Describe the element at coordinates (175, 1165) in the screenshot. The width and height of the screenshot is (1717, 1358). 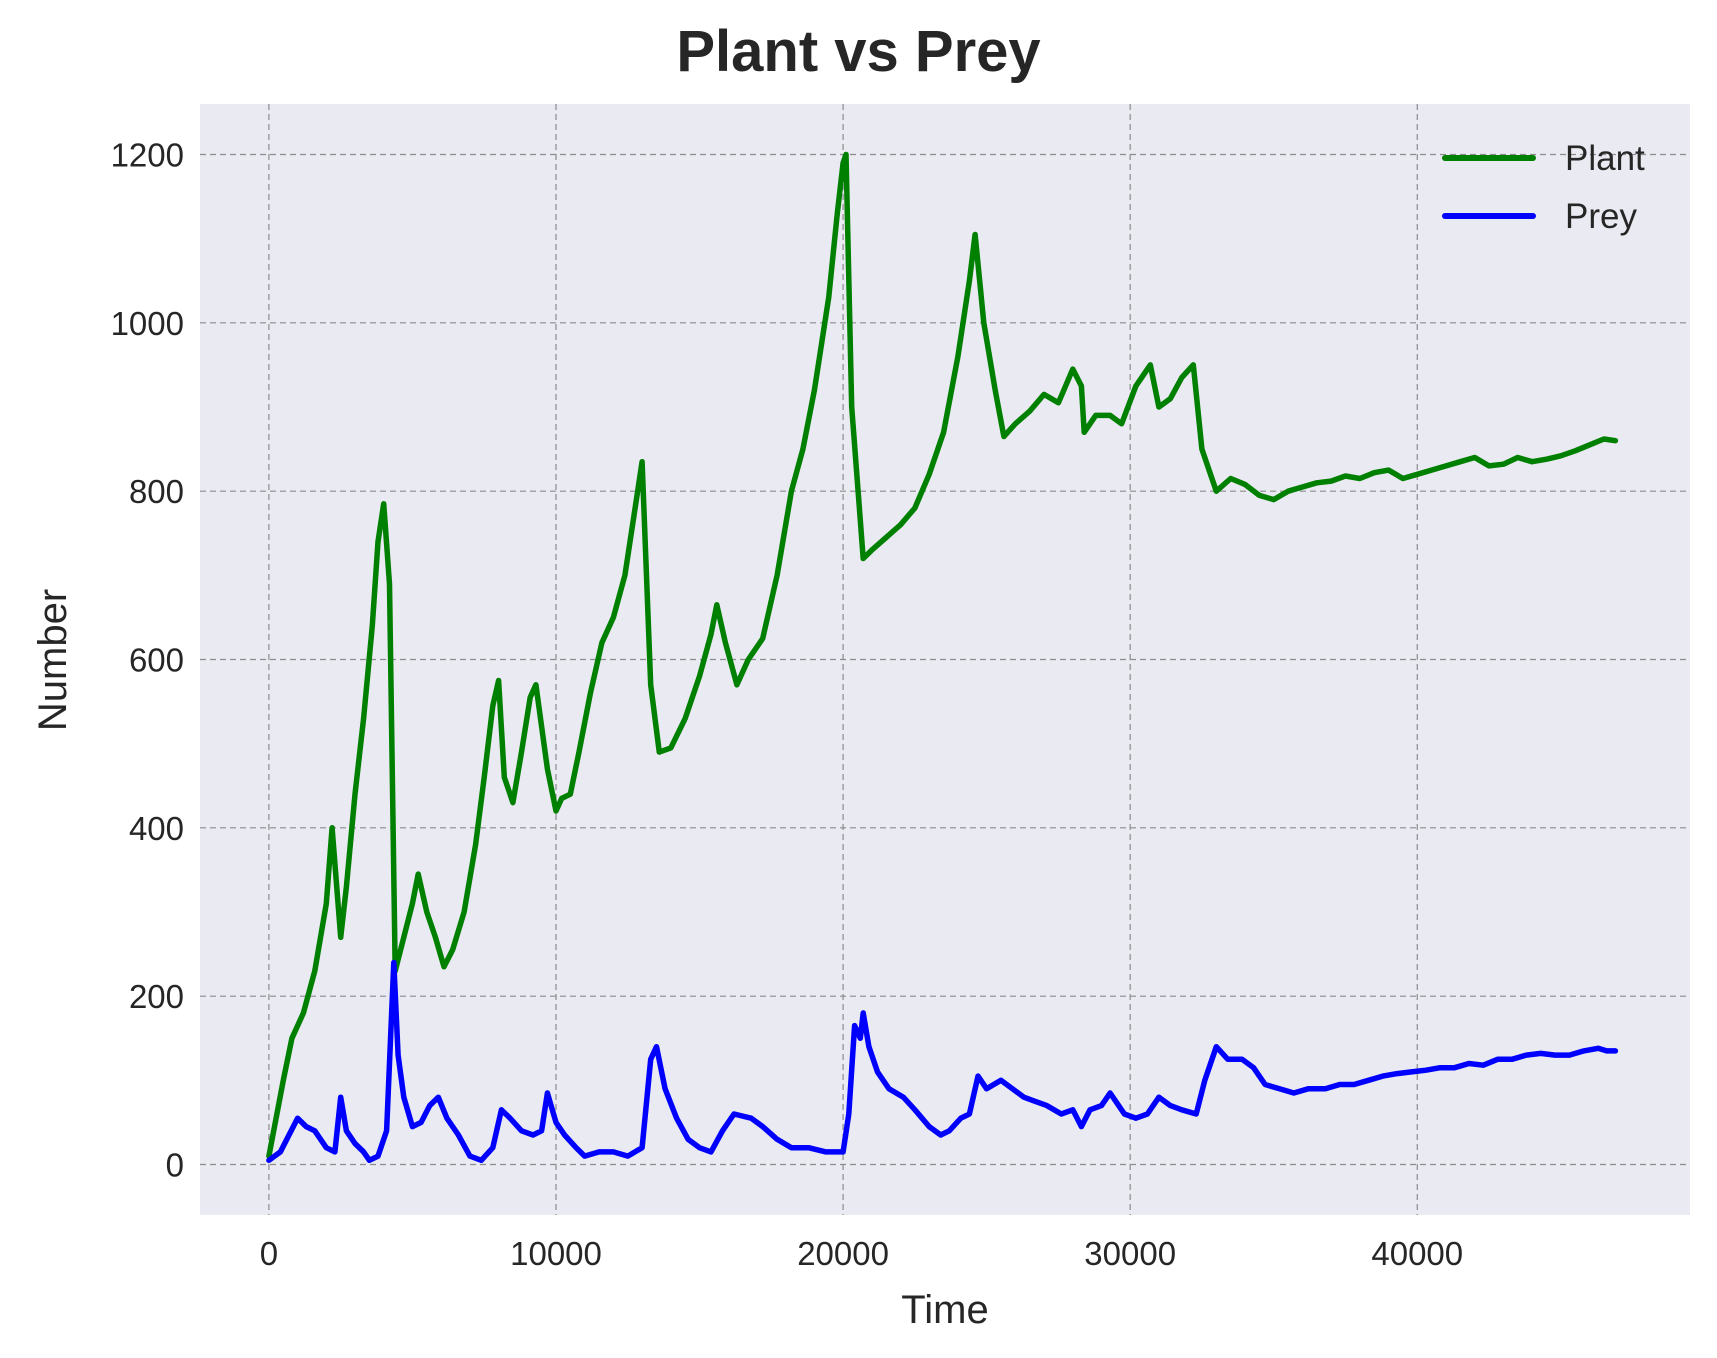
I see `y-tick-label: 0` at that location.